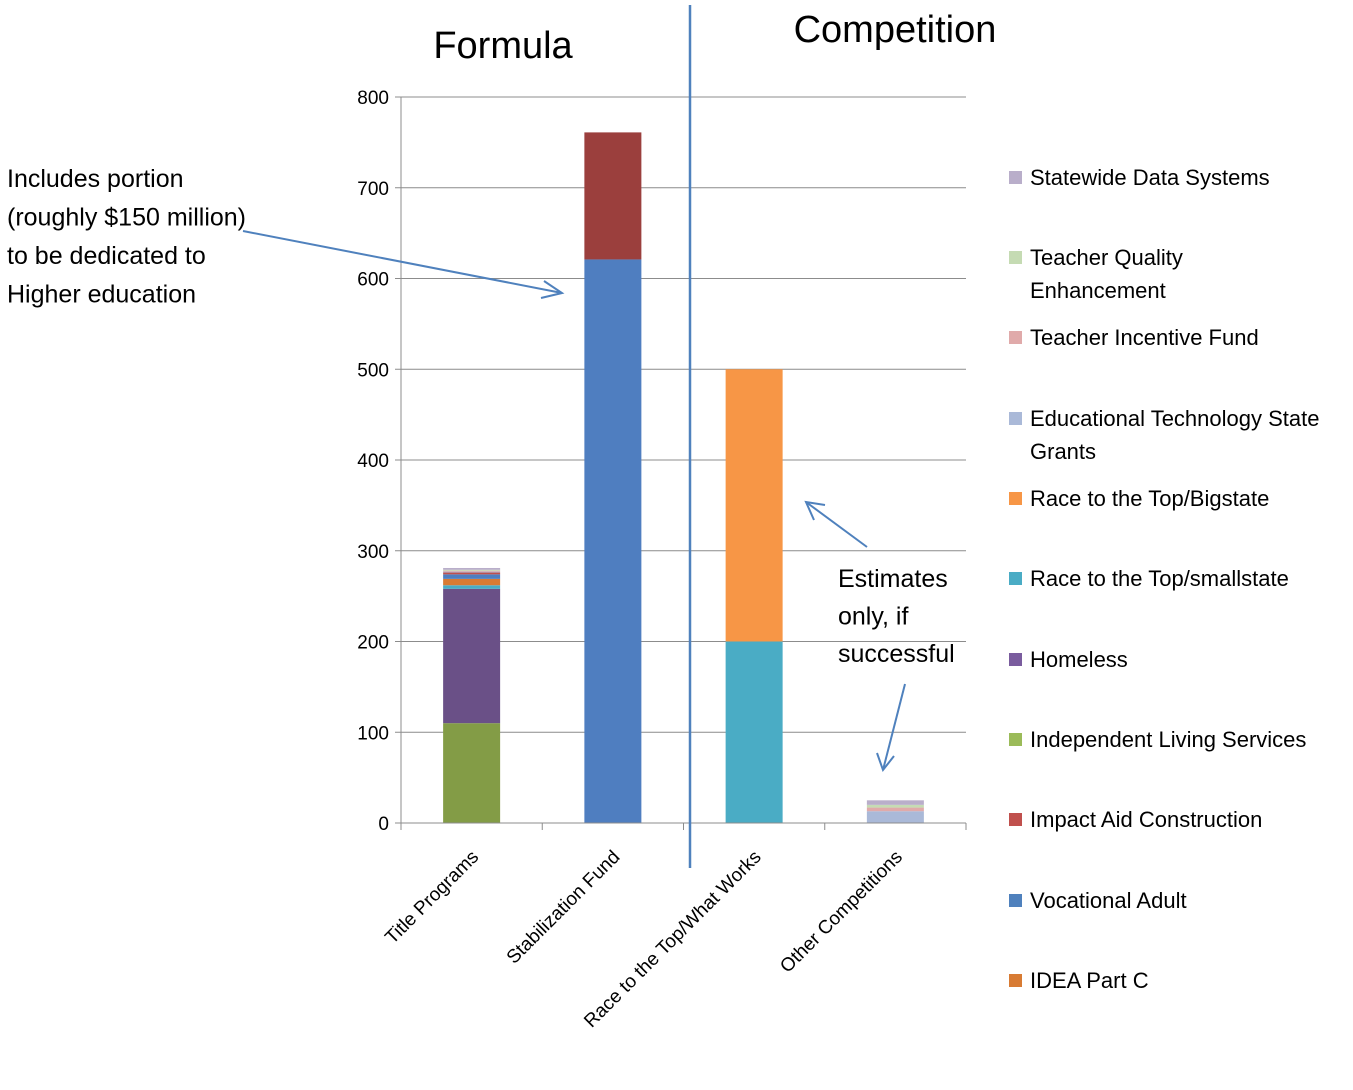  What do you see at coordinates (373, 98) in the screenshot?
I see `y-tick-label: 800` at bounding box center [373, 98].